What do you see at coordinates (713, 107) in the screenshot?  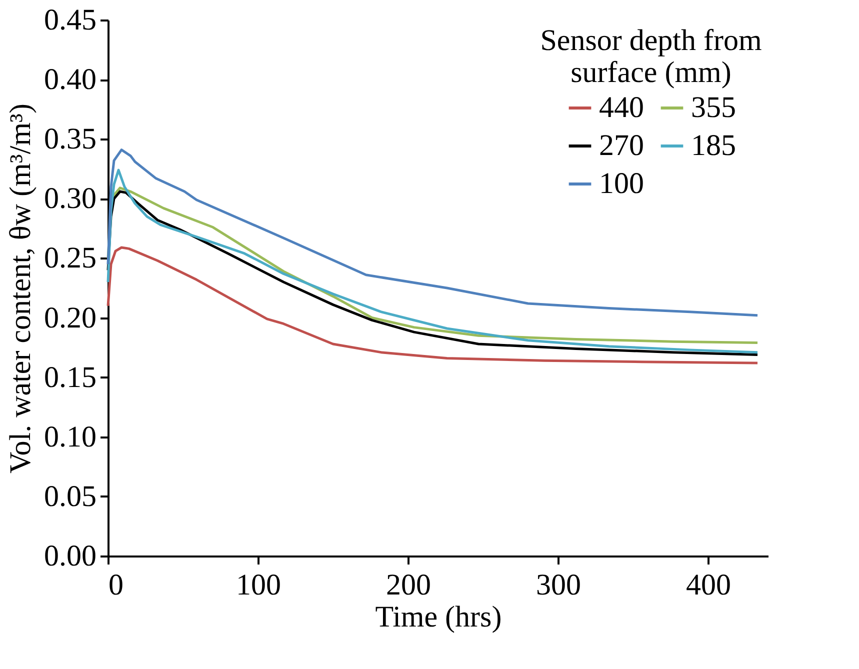 I see `legend-label: 355` at bounding box center [713, 107].